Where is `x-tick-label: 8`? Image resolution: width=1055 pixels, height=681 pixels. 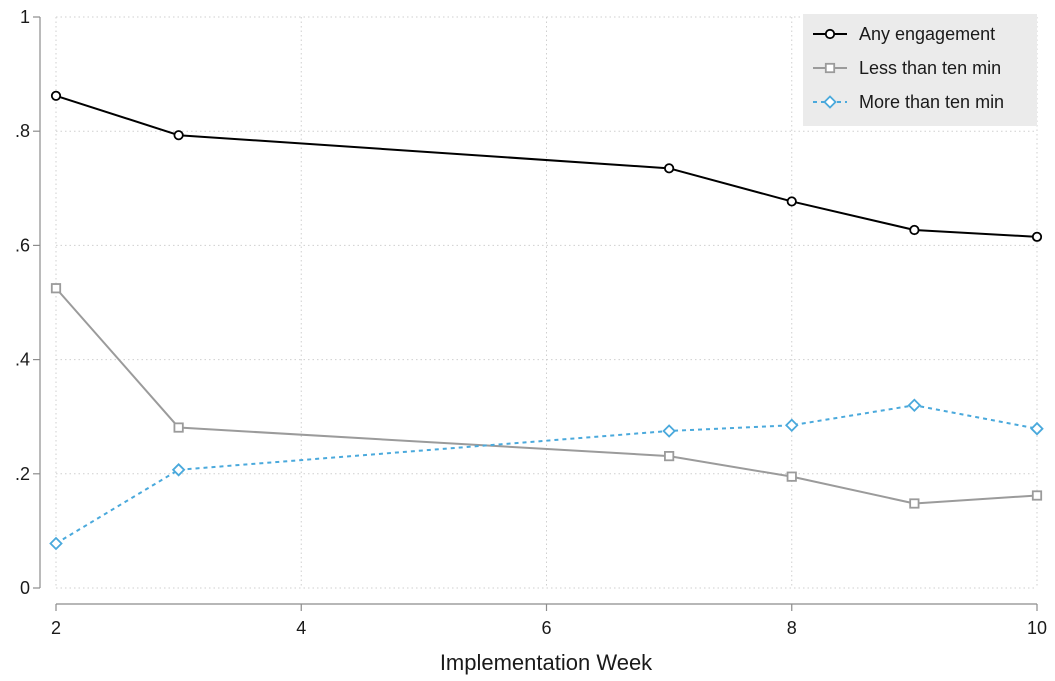 x-tick-label: 8 is located at coordinates (792, 628).